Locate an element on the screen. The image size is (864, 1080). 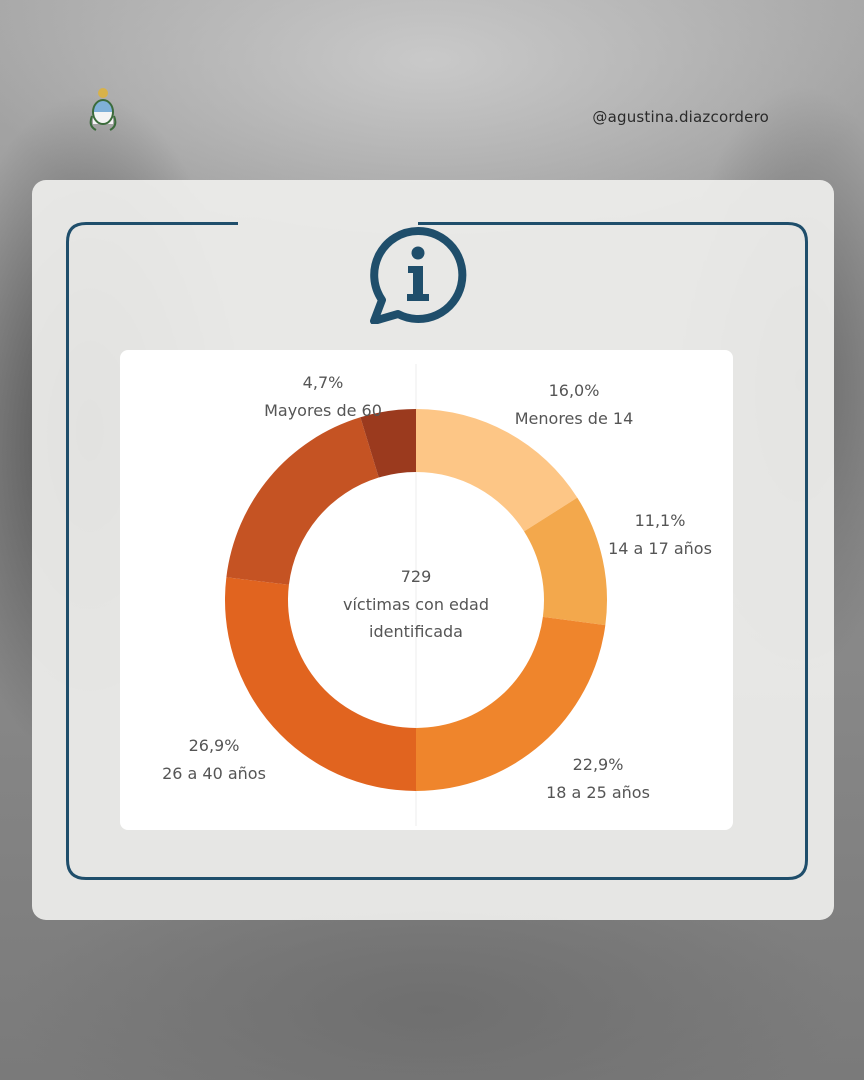
slice-label-14-17: 14 a 17 años is located at coordinates (660, 548).